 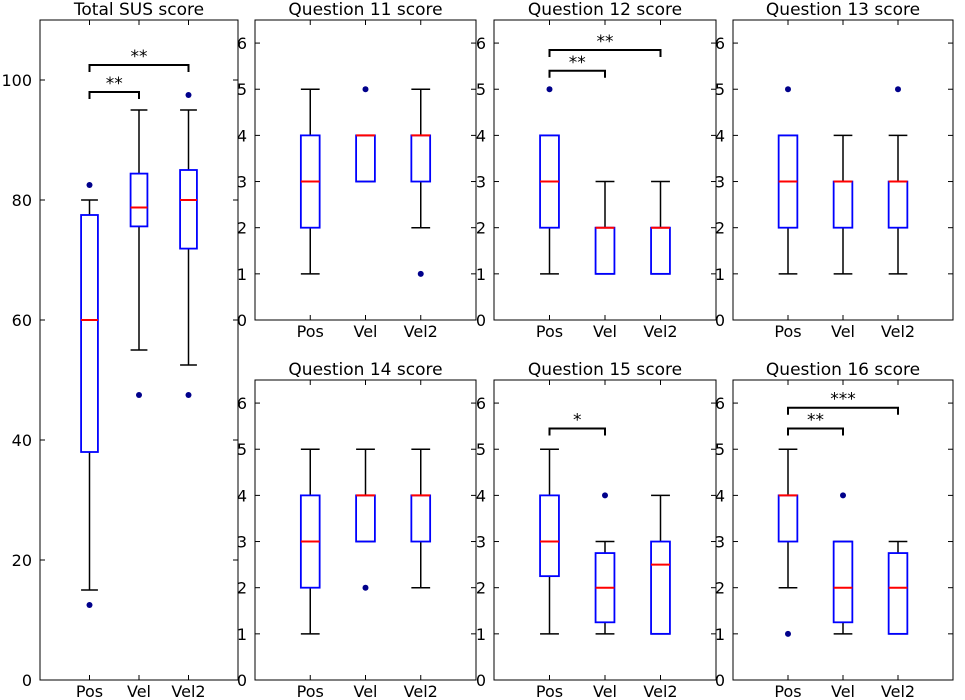 I want to click on chart-panel-6: Question 15 score 0 1 2 3 4 5 6 Pos Vel Vel2 *, so click(x=596, y=530).